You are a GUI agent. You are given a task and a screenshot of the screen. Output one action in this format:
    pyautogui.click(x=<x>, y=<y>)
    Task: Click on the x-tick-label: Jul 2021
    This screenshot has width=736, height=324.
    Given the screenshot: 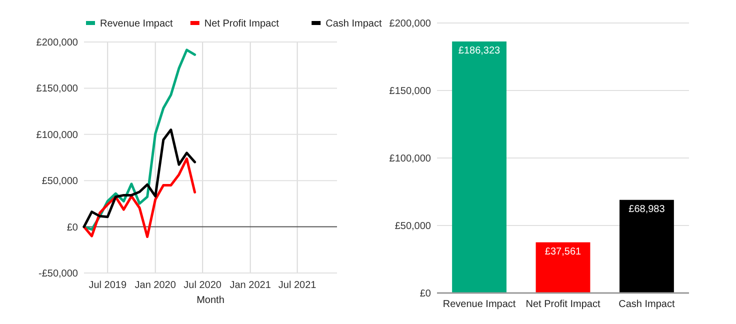 What is the action you would take?
    pyautogui.click(x=297, y=285)
    